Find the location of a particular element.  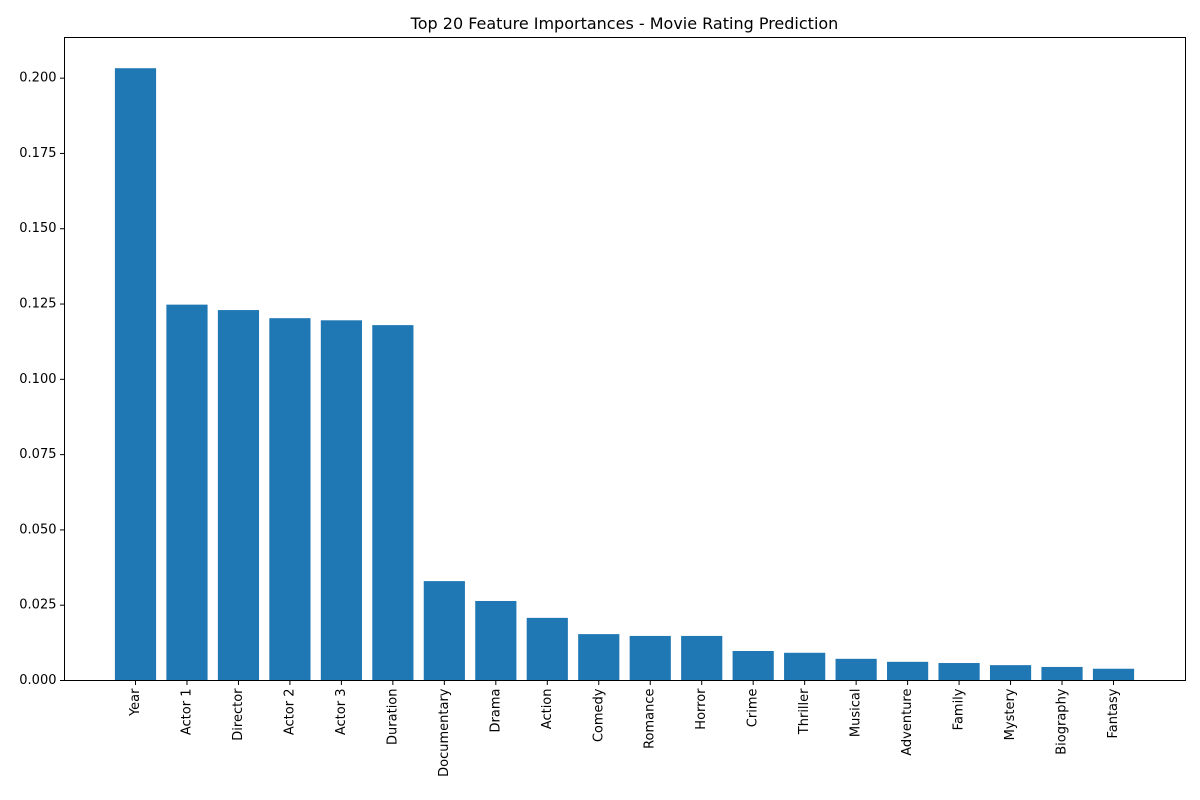

bar-thriller is located at coordinates (805, 666).